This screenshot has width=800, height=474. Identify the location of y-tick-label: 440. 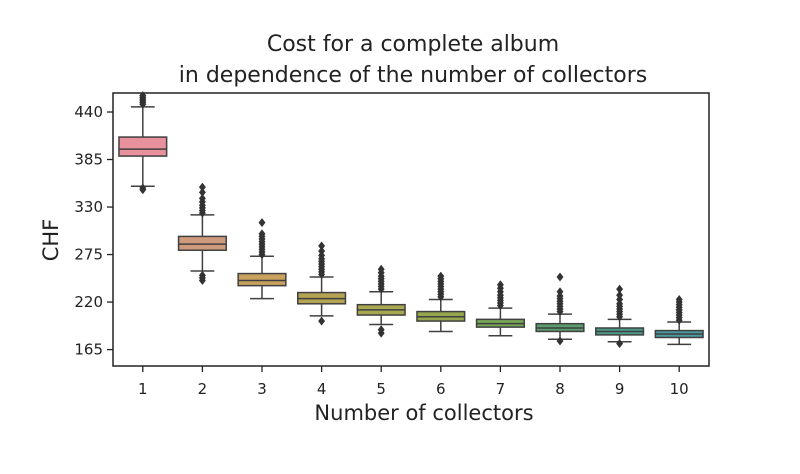
(88, 112).